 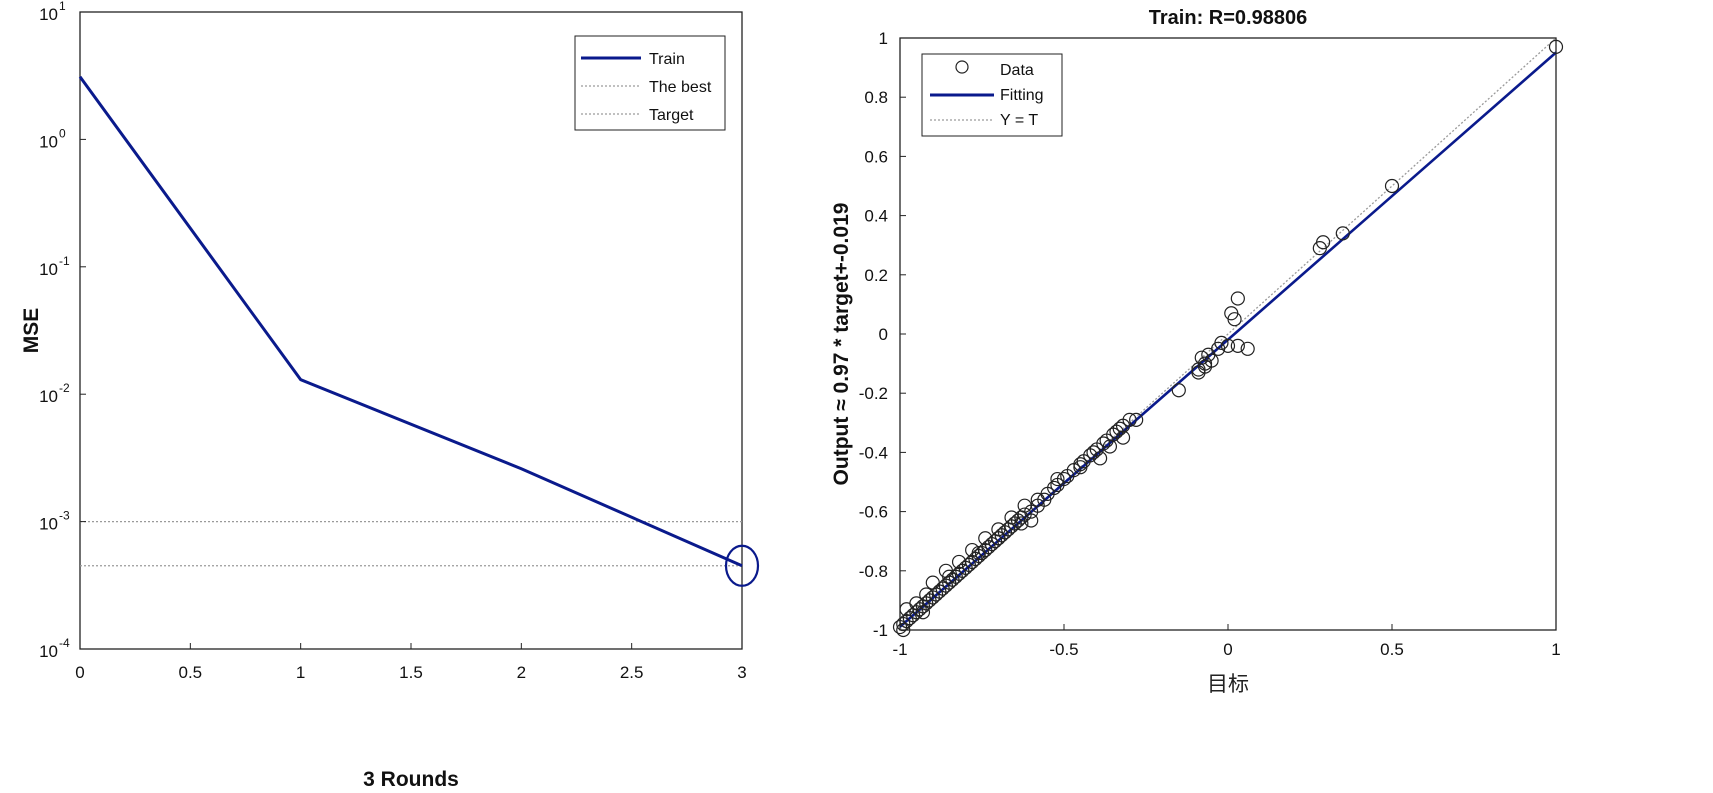 I want to click on legend: Data Fitting Y = T, so click(x=992, y=95).